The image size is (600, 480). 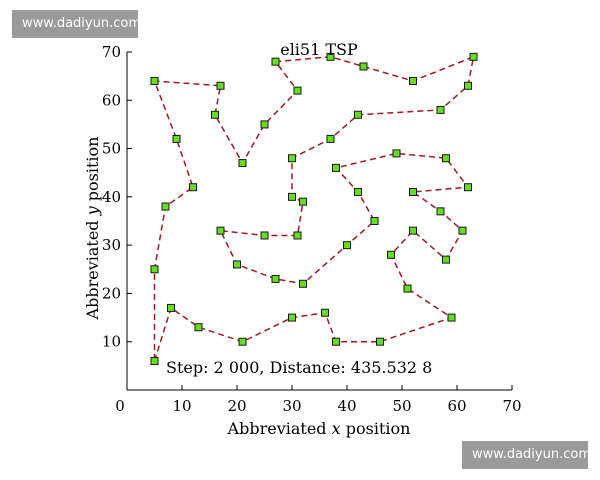 What do you see at coordinates (319, 49) in the screenshot?
I see `chart-title: eli51 TSP` at bounding box center [319, 49].